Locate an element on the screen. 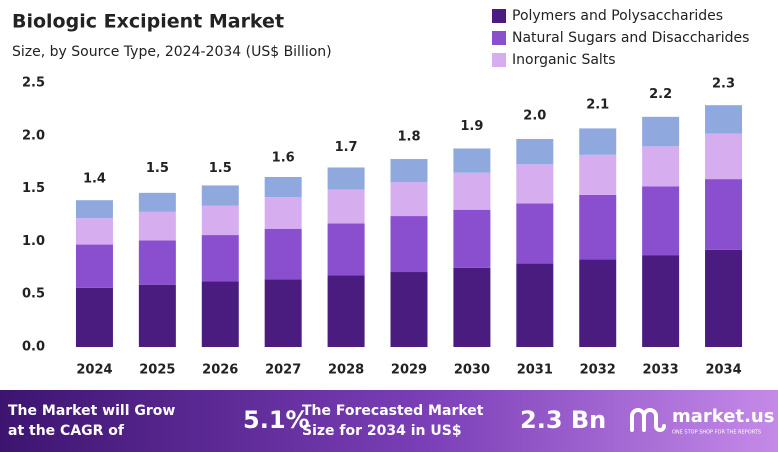  brand-name: market.us is located at coordinates (723, 416).